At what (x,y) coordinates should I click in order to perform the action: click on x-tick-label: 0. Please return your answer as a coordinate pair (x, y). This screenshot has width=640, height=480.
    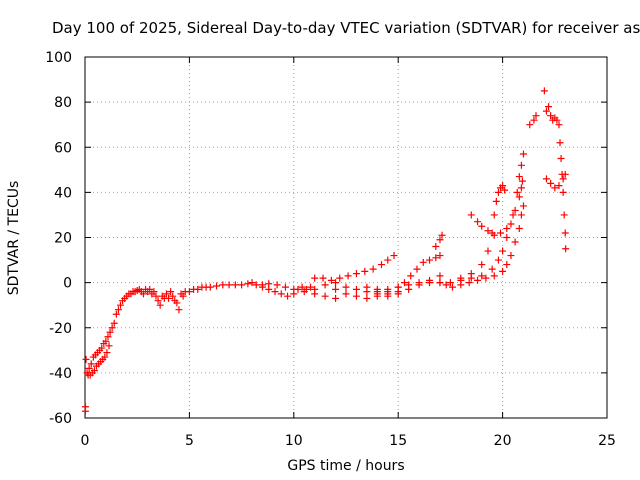
    Looking at the image, I should click on (85, 441).